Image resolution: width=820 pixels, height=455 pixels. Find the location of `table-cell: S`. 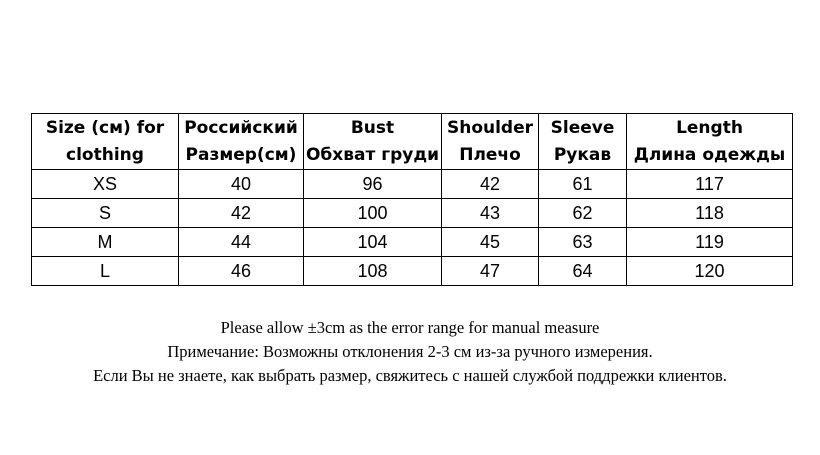

table-cell: S is located at coordinates (105, 213).